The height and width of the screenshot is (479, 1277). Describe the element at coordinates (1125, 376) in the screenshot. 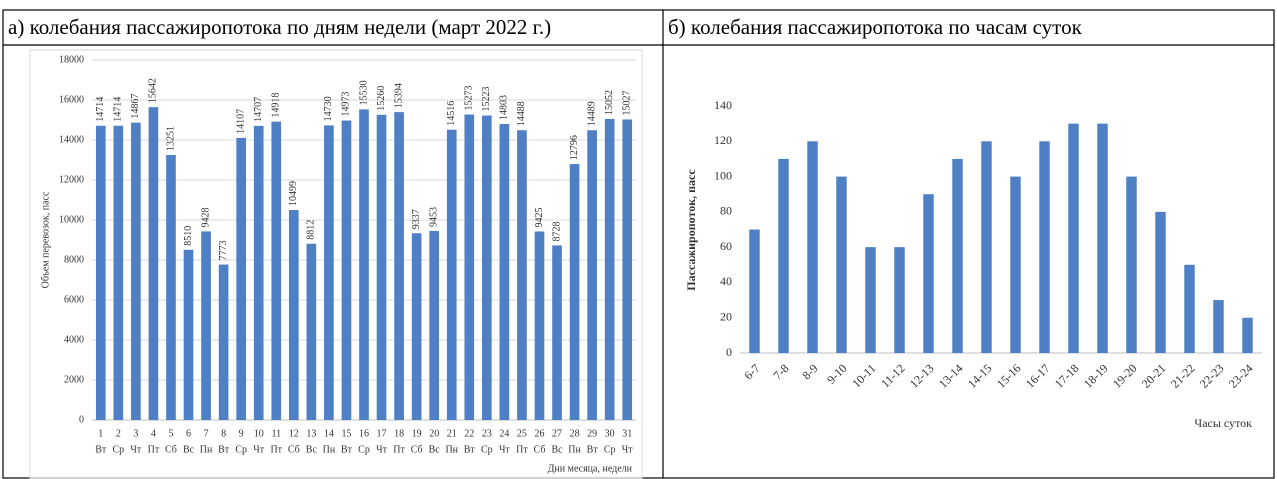

I see `x-tick-label: 19-20` at that location.